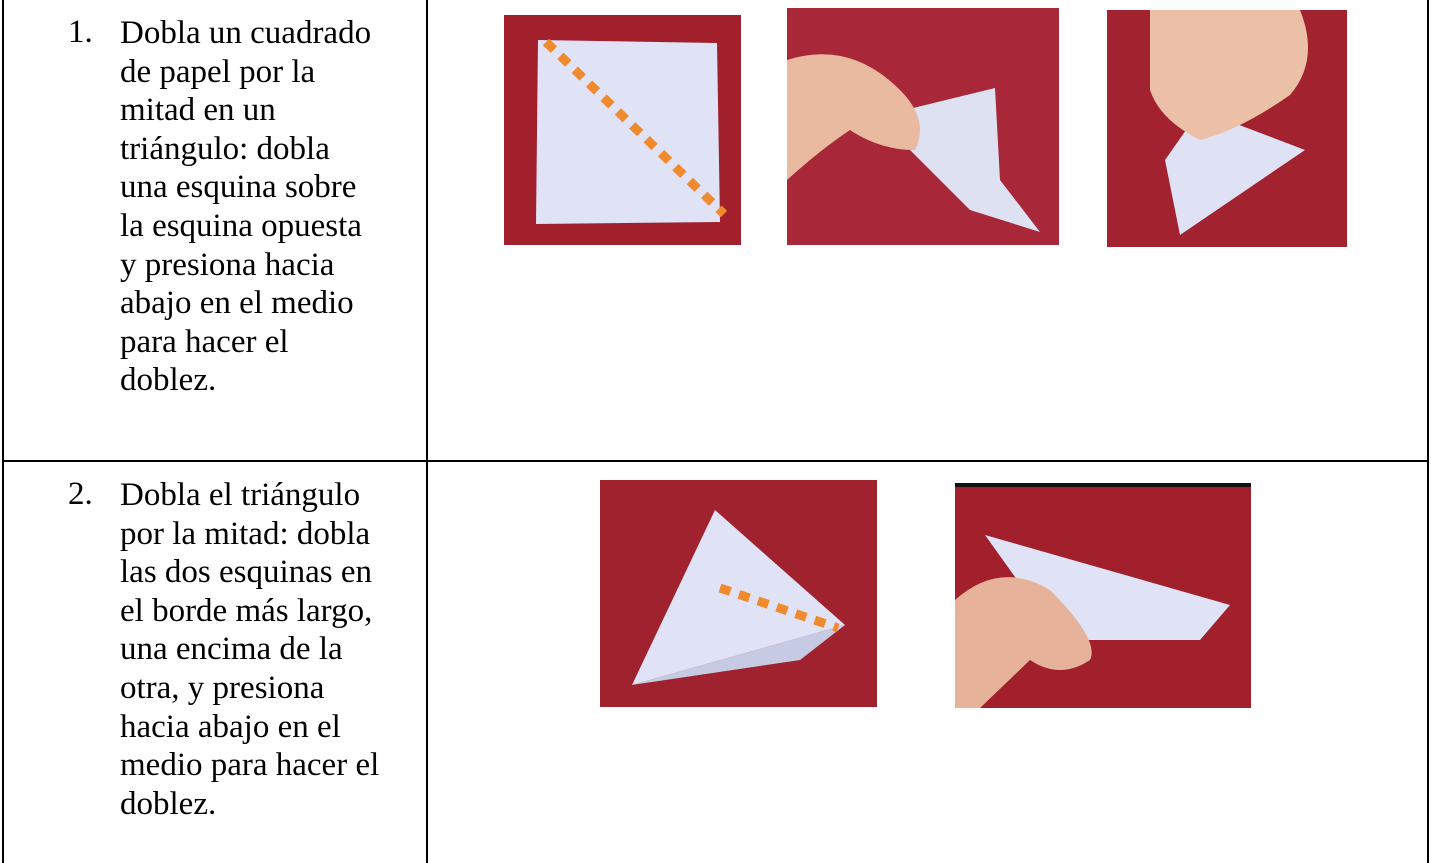 This screenshot has width=1431, height=863. Describe the element at coordinates (227, 264) in the screenshot. I see `step-text-line: y presiona hacia` at that location.